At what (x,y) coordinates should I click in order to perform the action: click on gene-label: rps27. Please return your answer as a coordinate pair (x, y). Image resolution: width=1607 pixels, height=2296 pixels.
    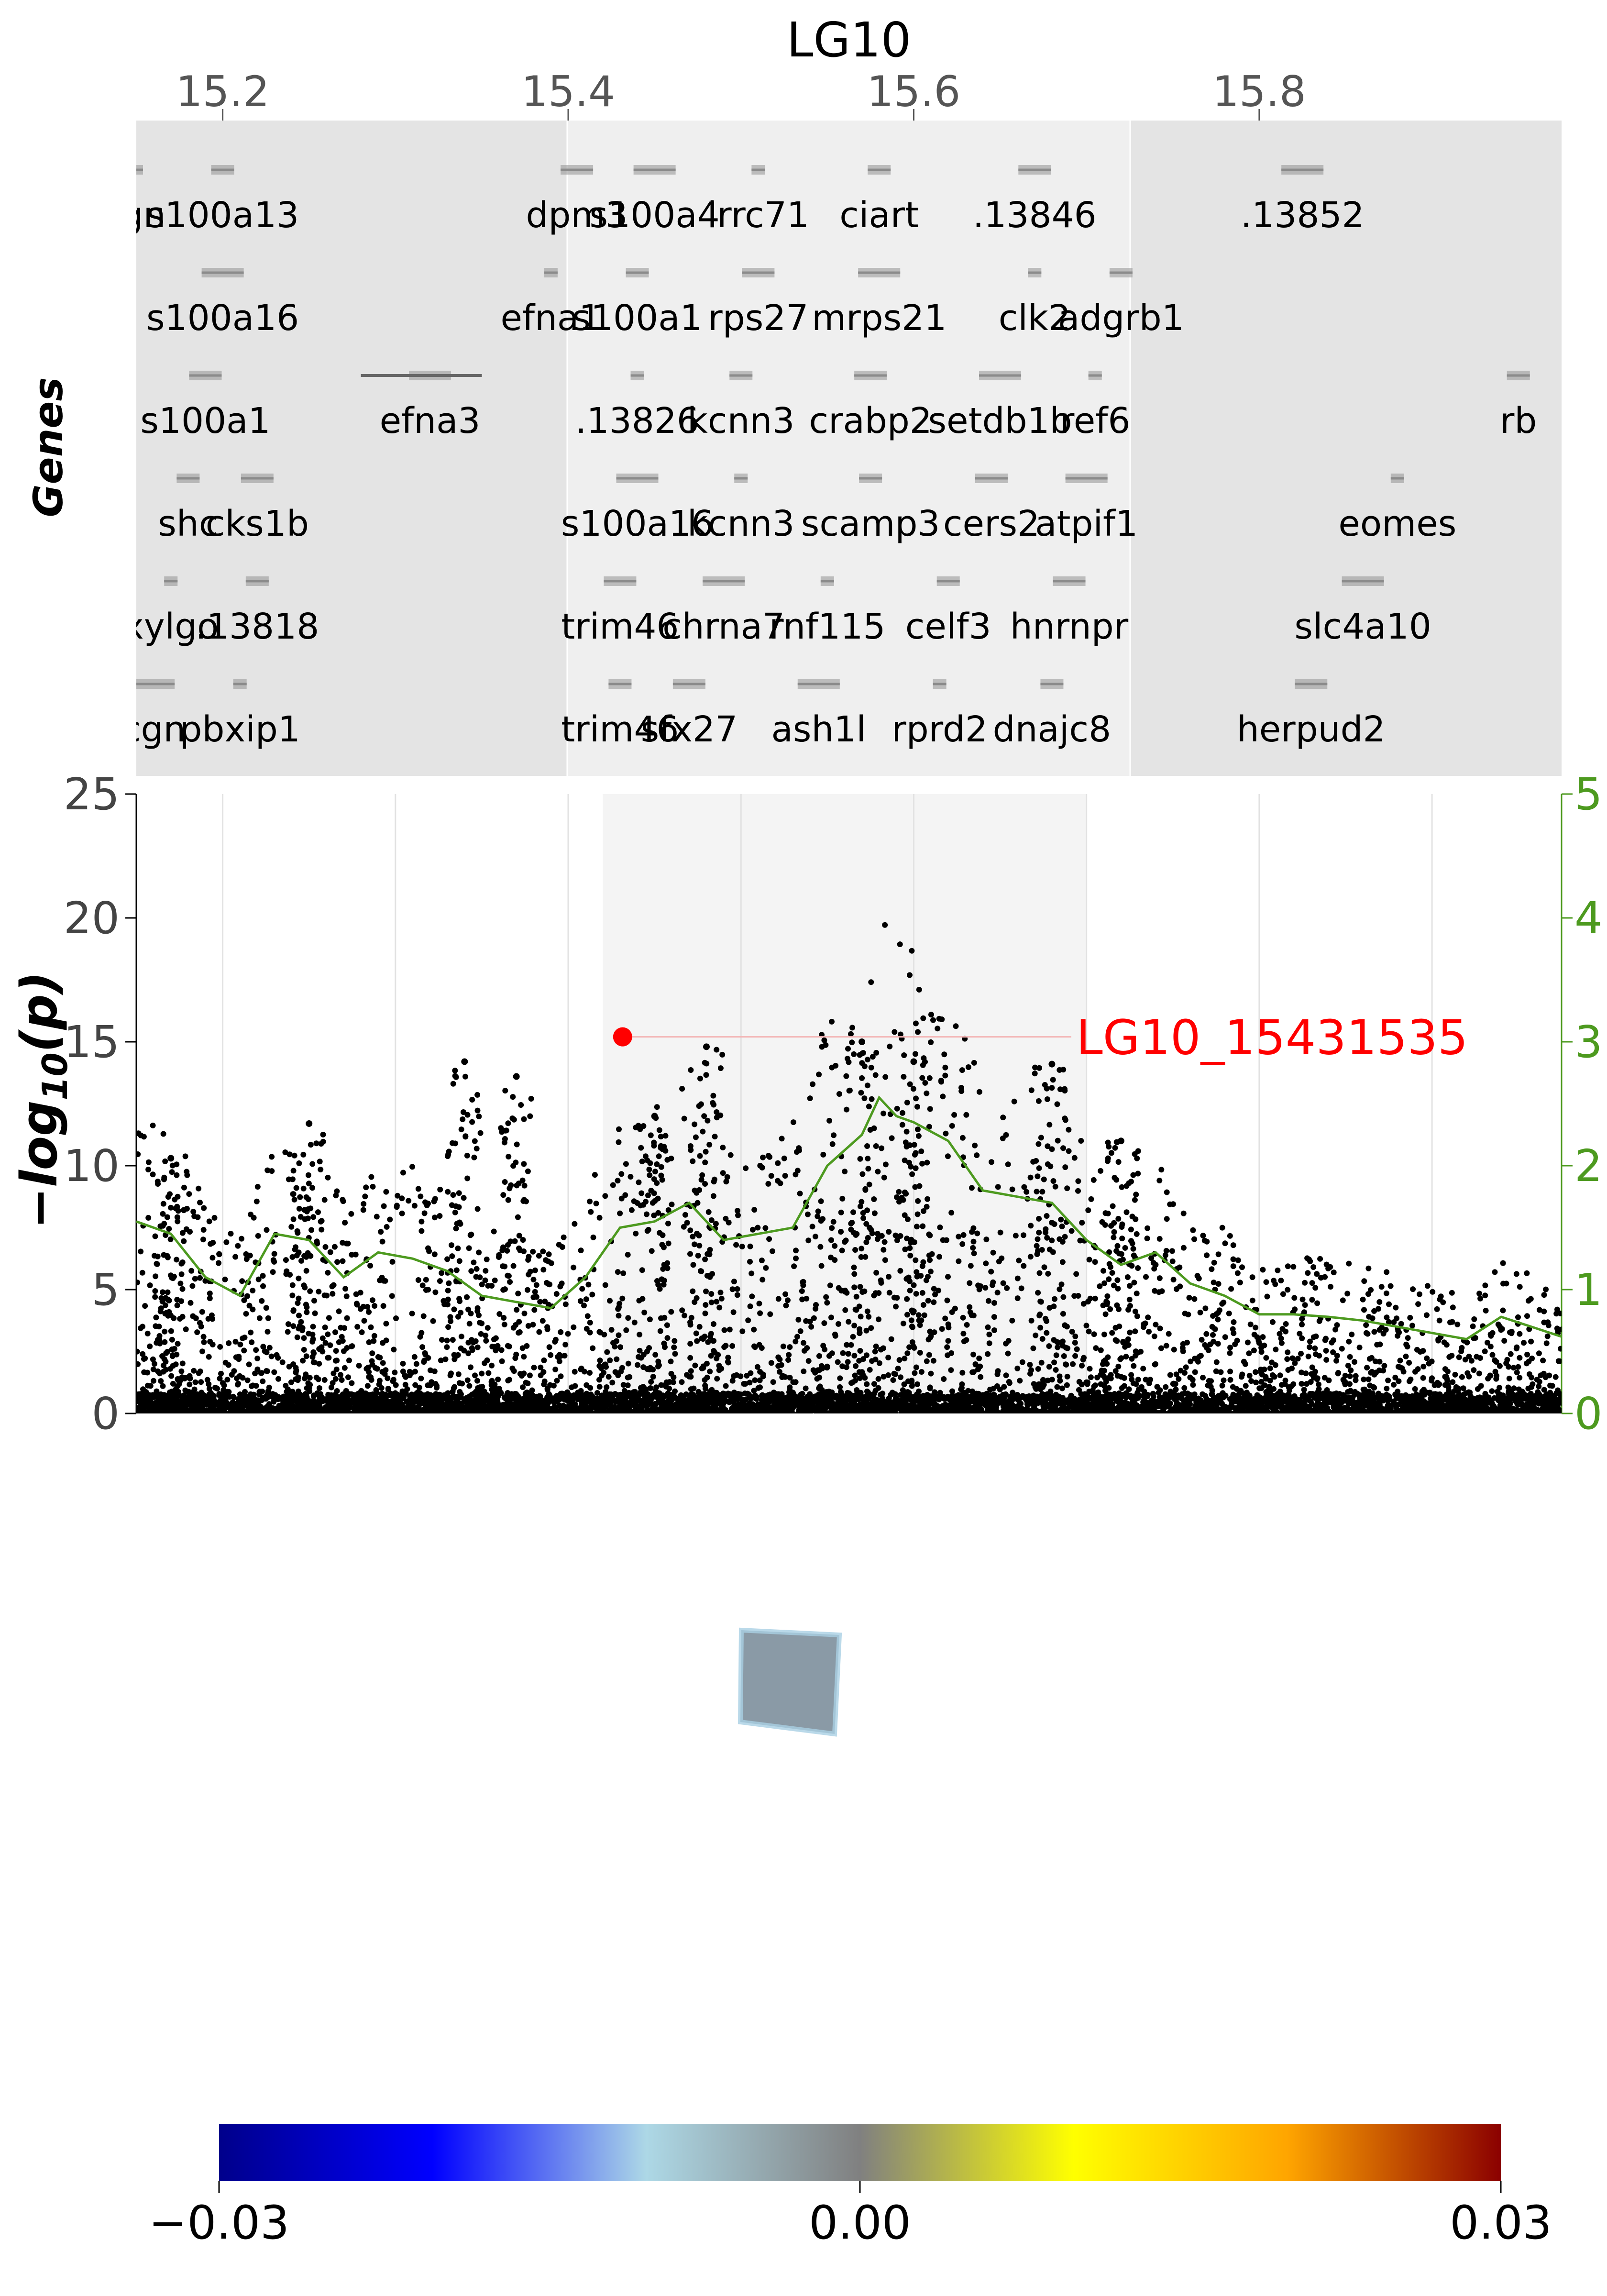
    Looking at the image, I should click on (758, 318).